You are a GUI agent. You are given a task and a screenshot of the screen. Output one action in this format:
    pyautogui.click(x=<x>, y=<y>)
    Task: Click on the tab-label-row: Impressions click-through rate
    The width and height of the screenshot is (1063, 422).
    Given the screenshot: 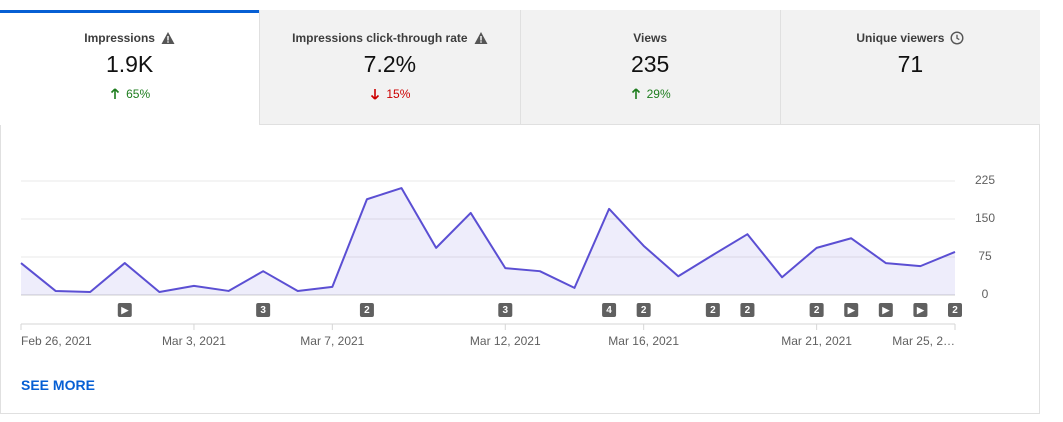 What is the action you would take?
    pyautogui.click(x=389, y=38)
    